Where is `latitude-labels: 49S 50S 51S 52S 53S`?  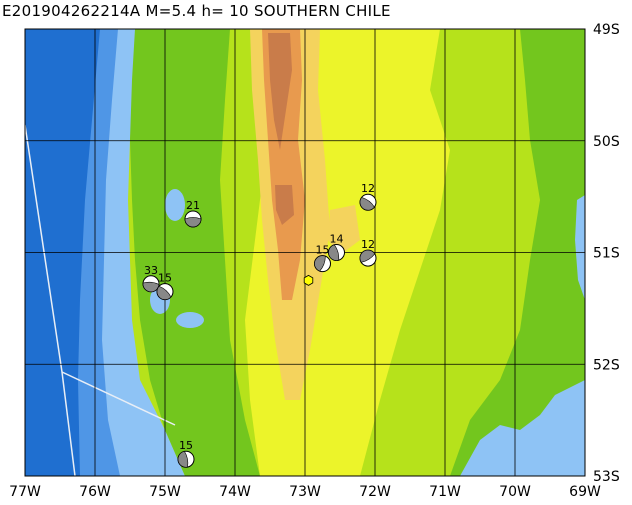
latitude-labels: 49S 50S 51S 52S 53S is located at coordinates (606, 253).